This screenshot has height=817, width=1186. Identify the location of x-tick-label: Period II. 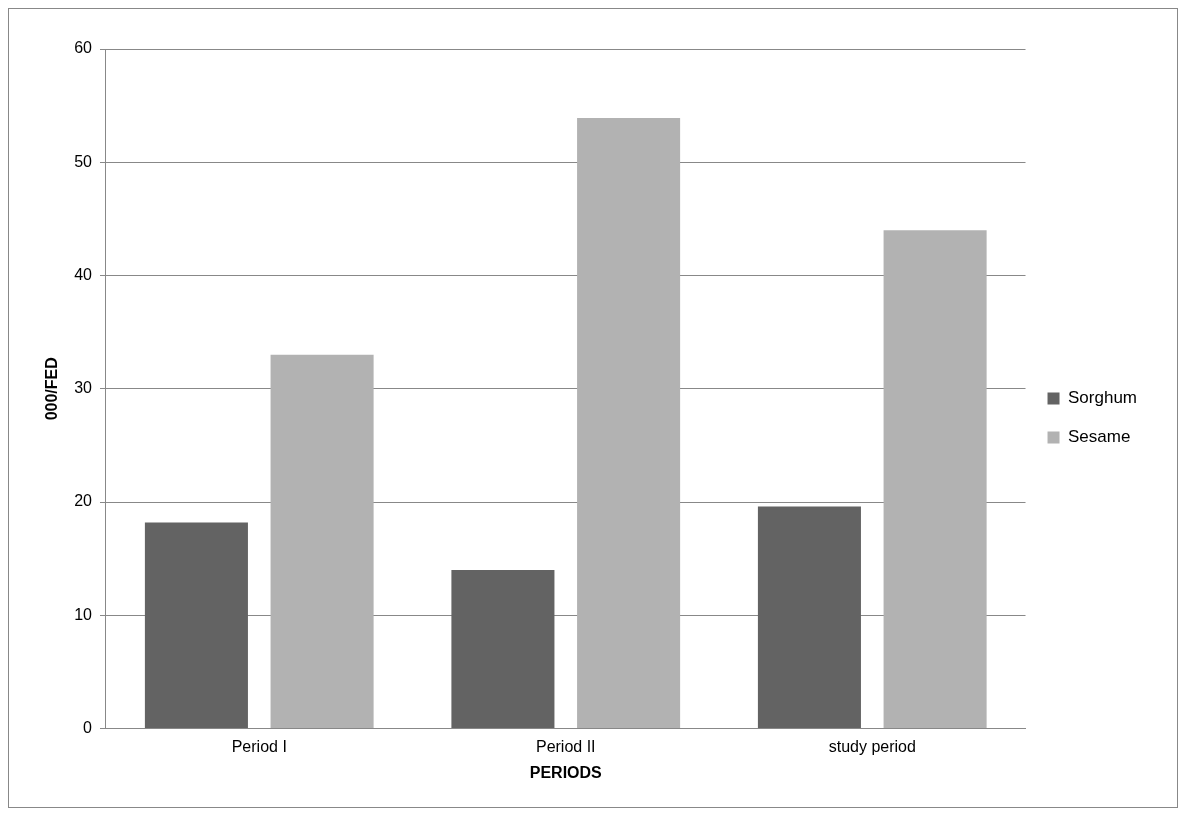
(565, 746).